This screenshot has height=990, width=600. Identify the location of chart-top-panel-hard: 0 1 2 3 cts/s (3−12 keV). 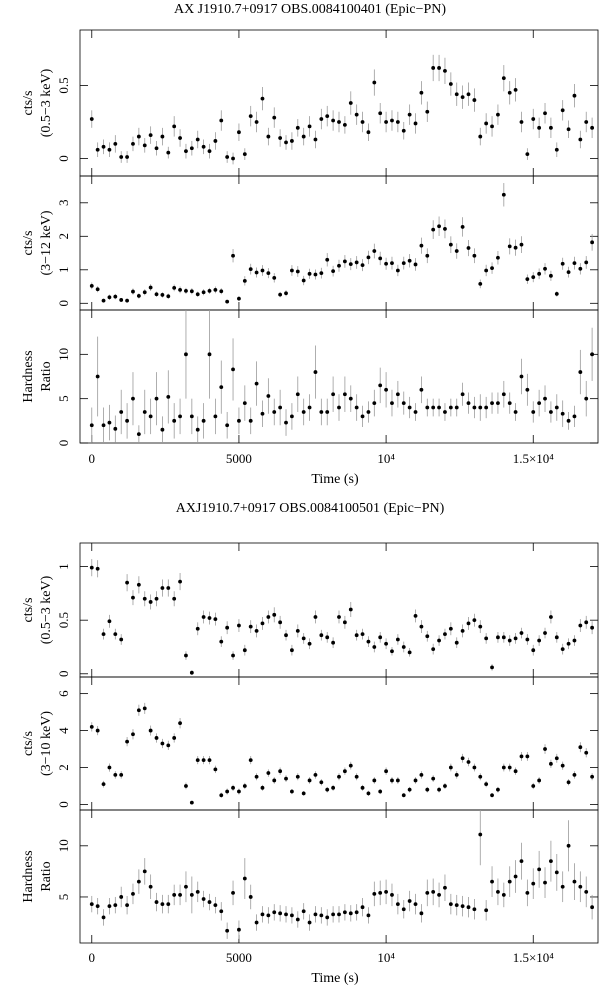
(310, 243).